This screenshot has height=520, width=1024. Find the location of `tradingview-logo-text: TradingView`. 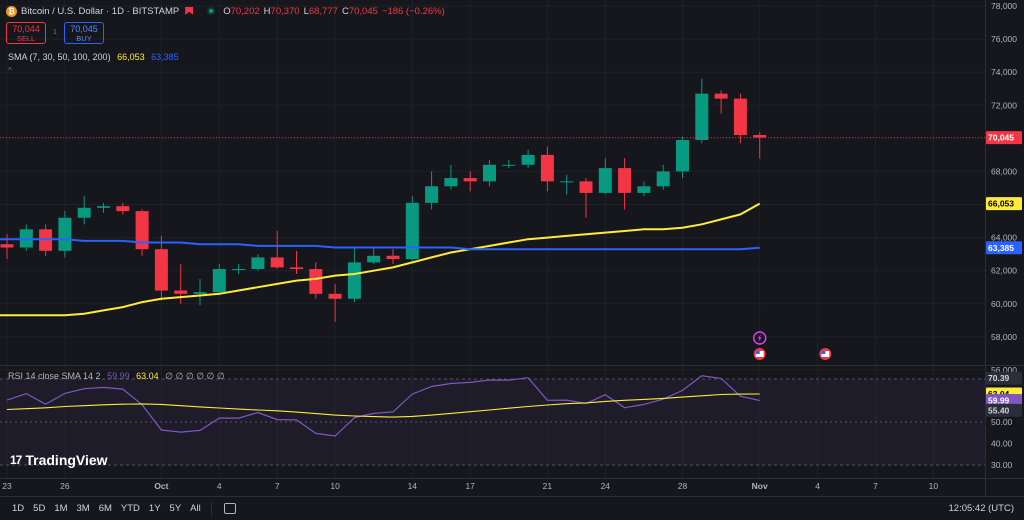

tradingview-logo-text: TradingView is located at coordinates (66, 460).